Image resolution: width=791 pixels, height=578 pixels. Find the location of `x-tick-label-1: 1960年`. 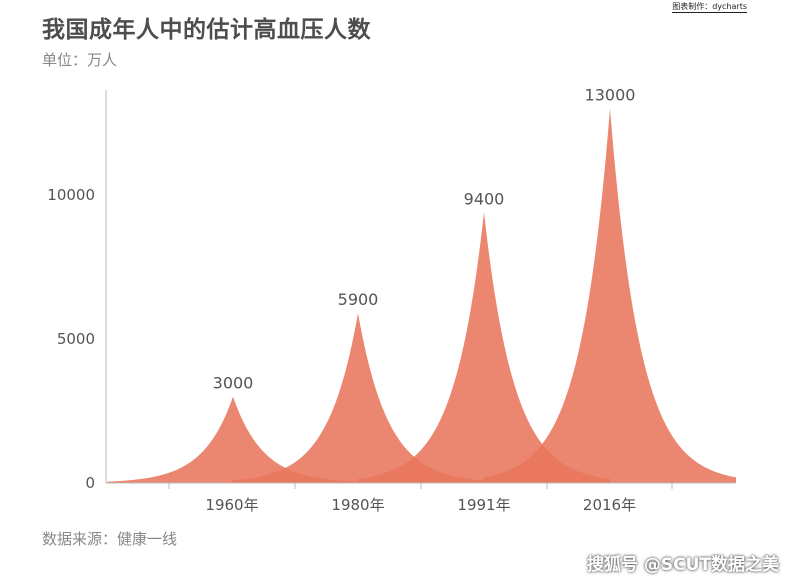

x-tick-label-1: 1960年 is located at coordinates (231, 505).